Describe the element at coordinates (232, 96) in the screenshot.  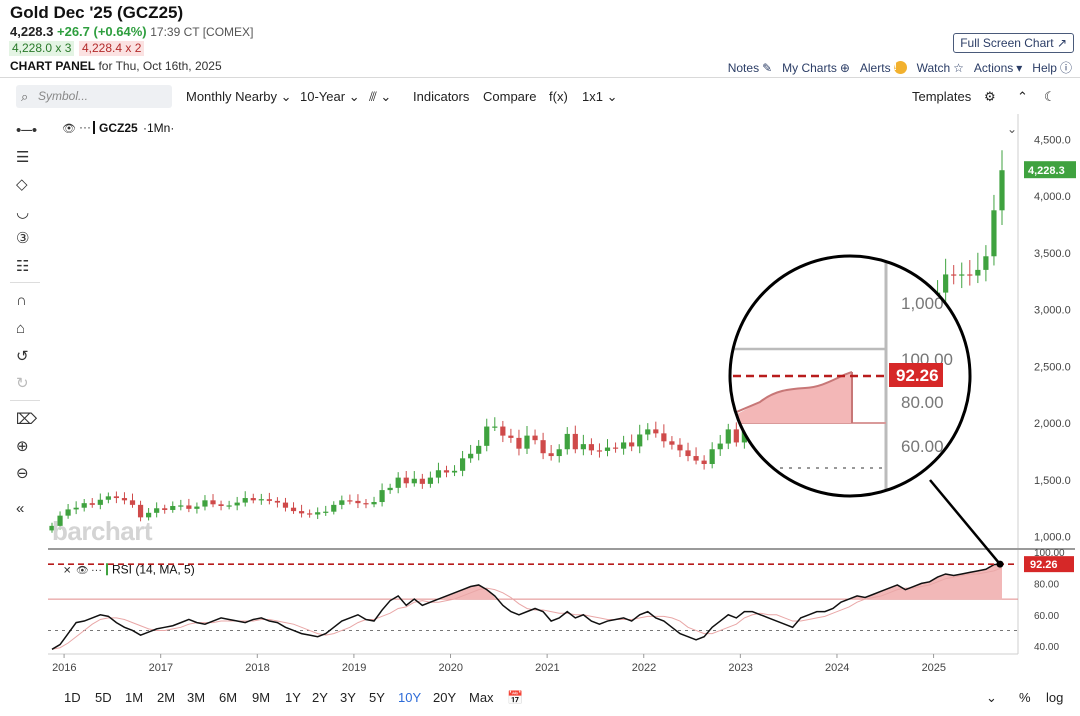
I see `aggregation-label: Monthly Nearby` at that location.